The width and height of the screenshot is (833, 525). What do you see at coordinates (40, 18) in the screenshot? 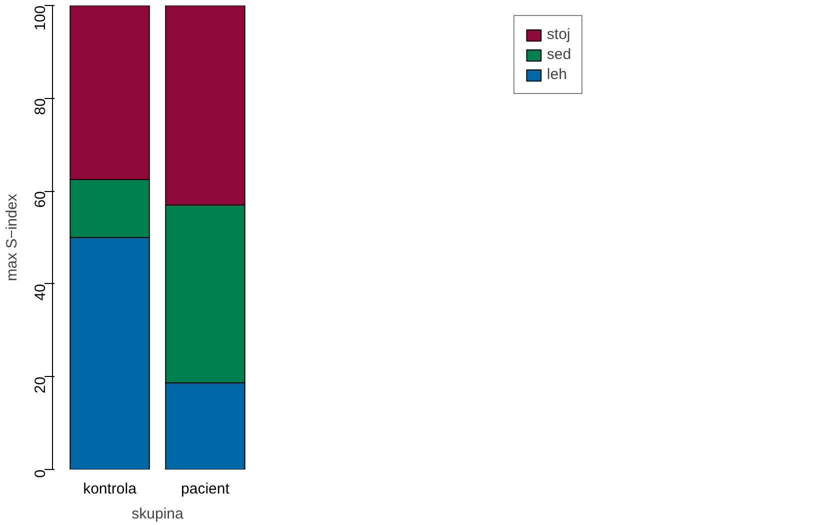
I see `y-tick-label: 100` at bounding box center [40, 18].